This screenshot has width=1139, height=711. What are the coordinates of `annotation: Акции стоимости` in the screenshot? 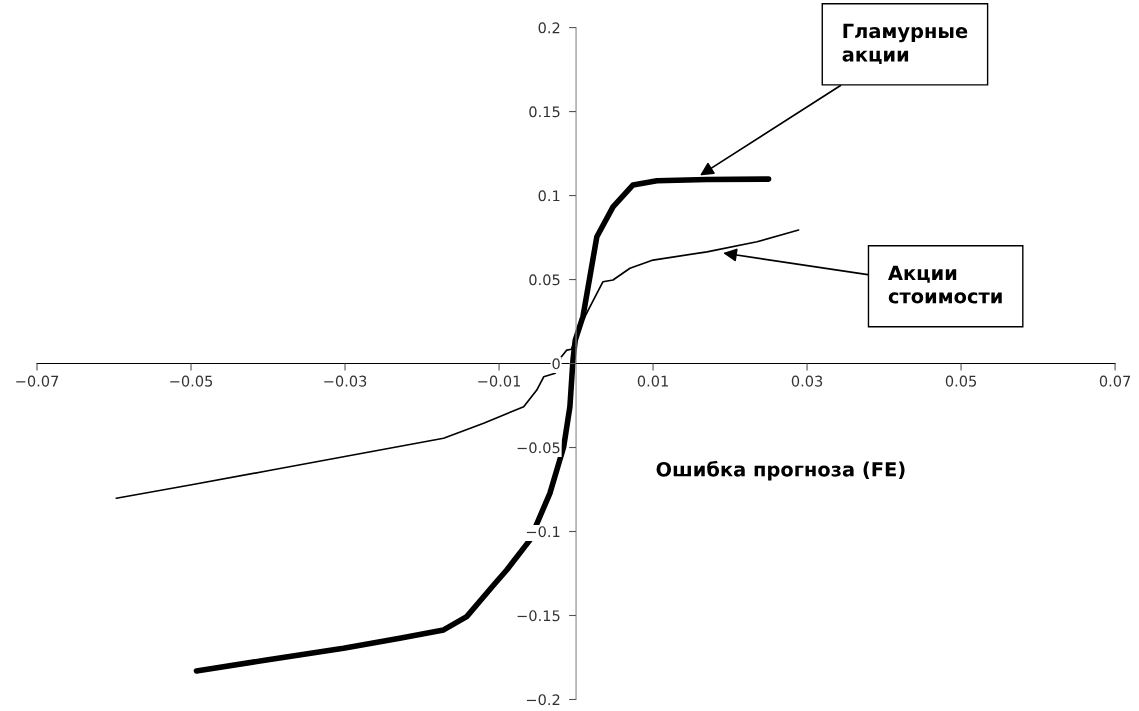 It's located at (945, 284).